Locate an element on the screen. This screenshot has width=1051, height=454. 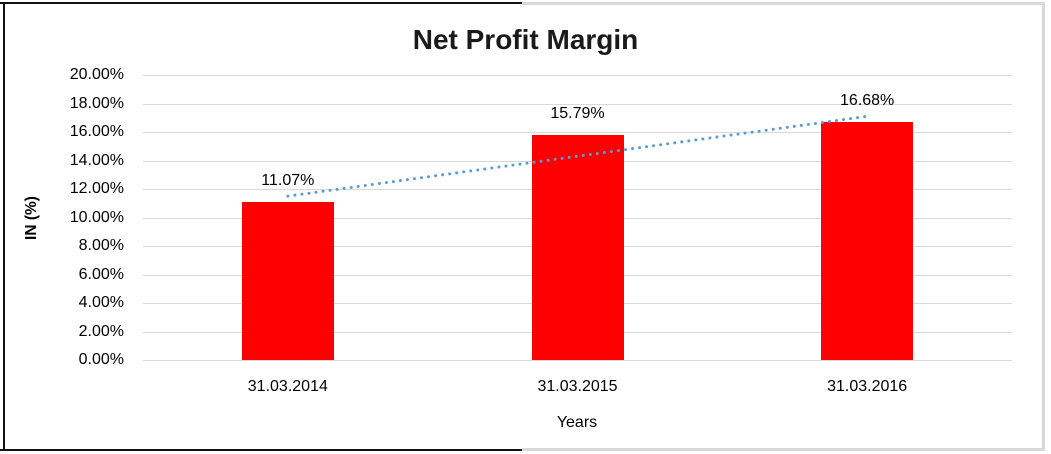
chart-border-right-gray is located at coordinates (1043, 225).